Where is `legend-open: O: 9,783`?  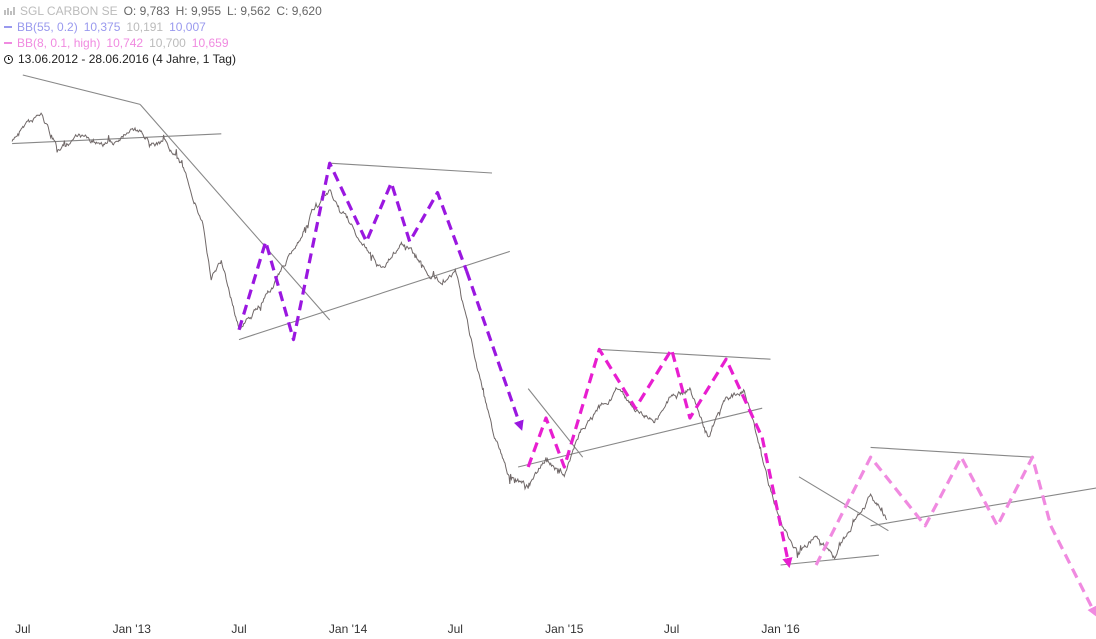 legend-open: O: 9,783 is located at coordinates (146, 11).